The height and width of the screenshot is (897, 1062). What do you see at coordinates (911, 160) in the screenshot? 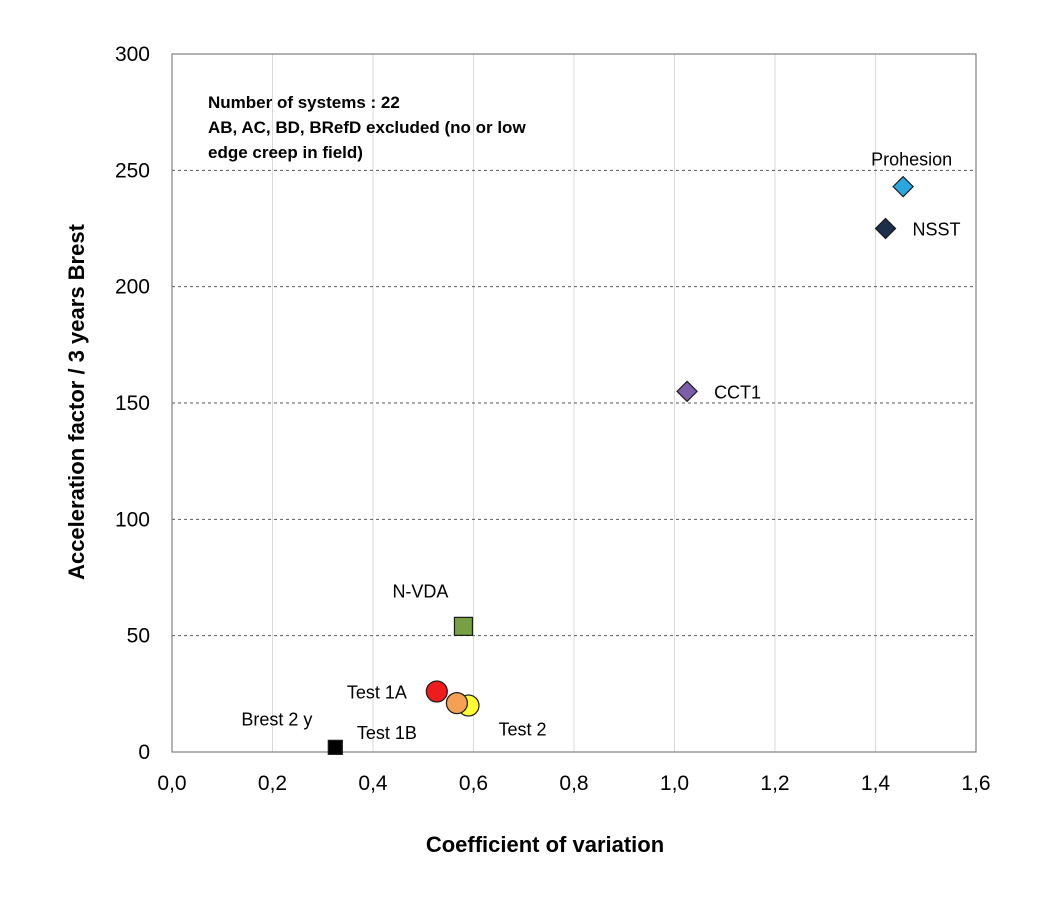
I see `point-label-prohesion: Prohesion` at bounding box center [911, 160].